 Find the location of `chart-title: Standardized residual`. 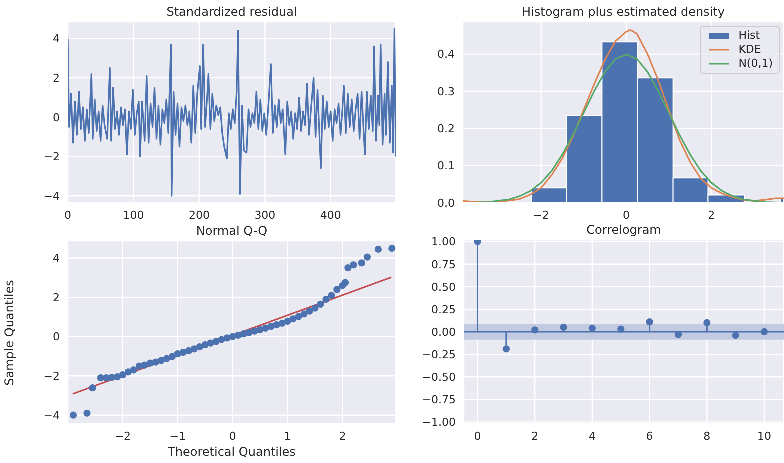

chart-title: Standardized residual is located at coordinates (232, 12).